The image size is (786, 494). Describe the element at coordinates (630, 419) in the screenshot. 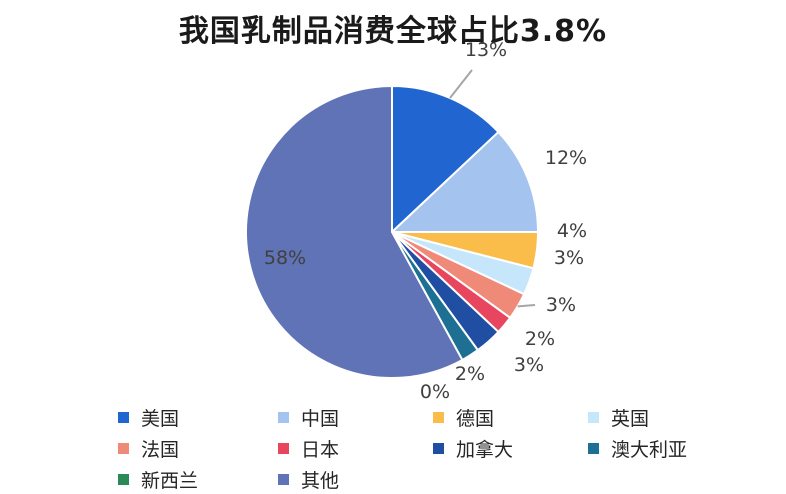

I see `legend-label: 英国` at that location.